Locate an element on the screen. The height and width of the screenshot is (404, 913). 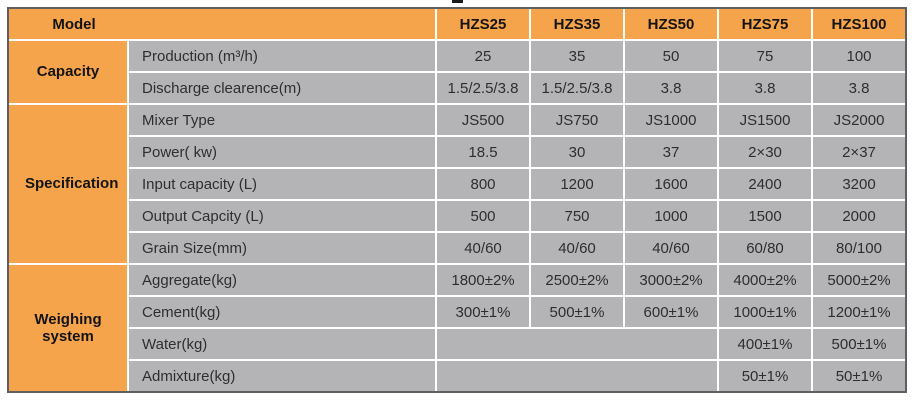
value-cell: 80/100 is located at coordinates (859, 248).